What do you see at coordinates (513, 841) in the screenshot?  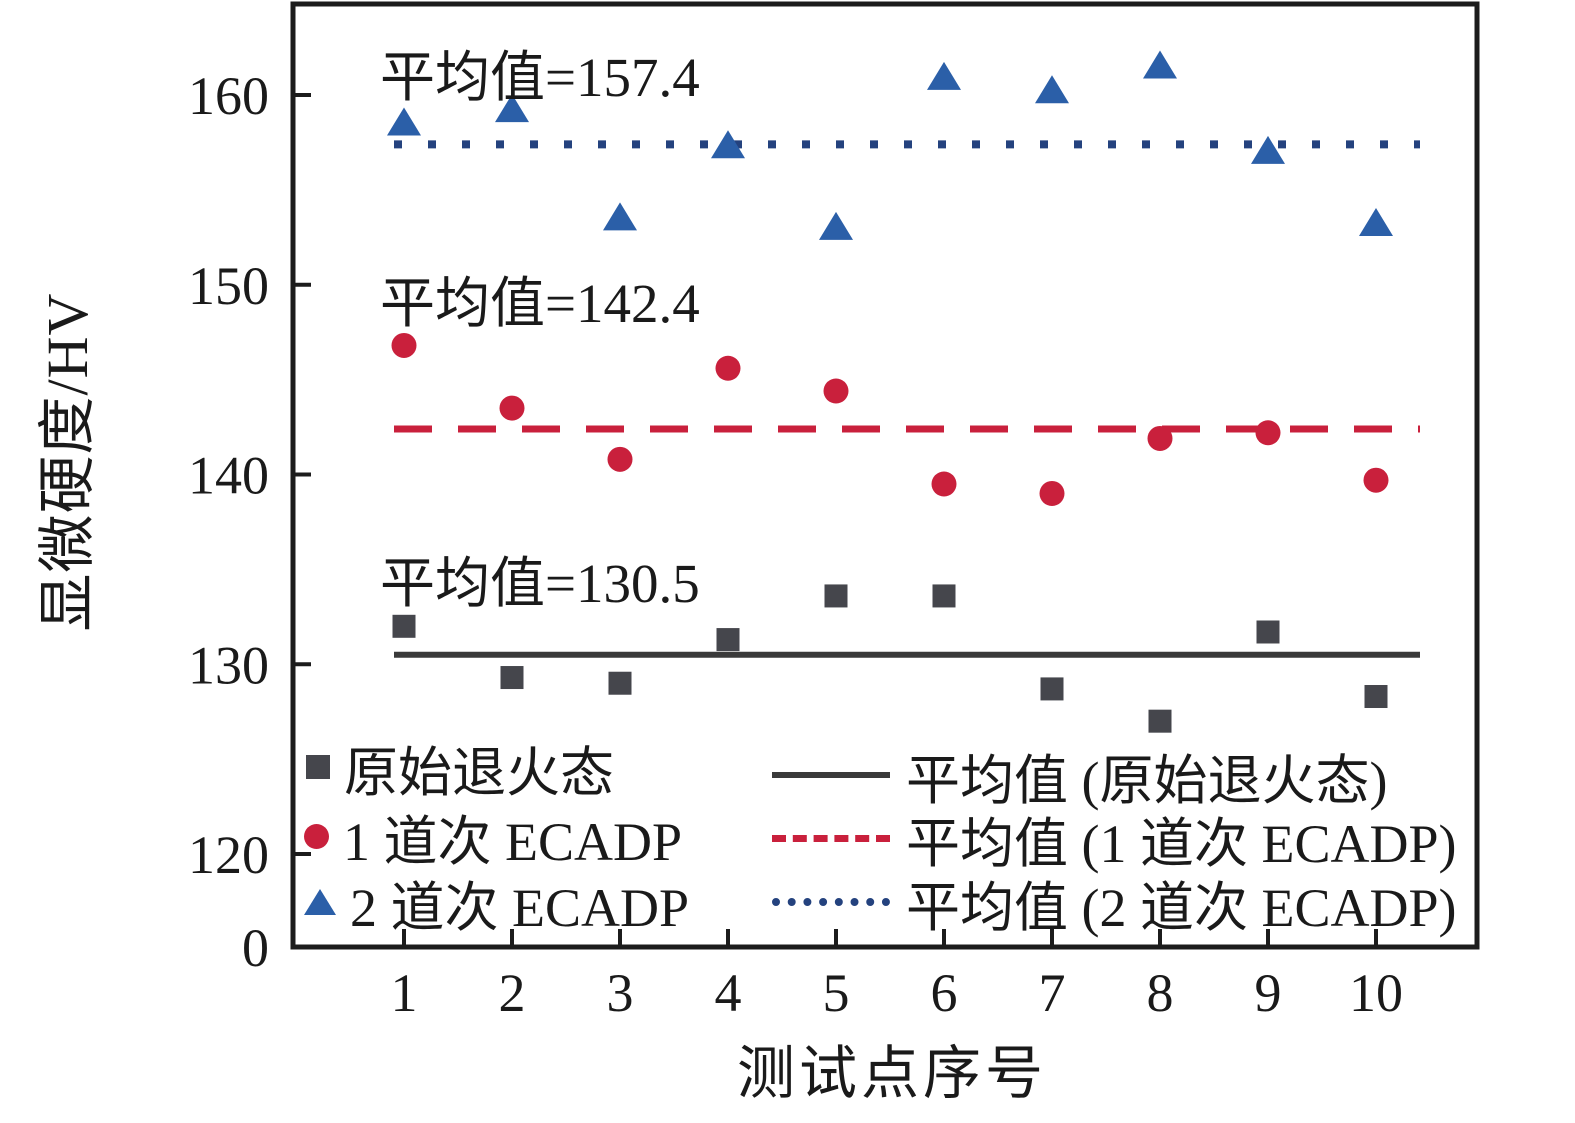 I see `legend-label: 1 道次 ECADP` at bounding box center [513, 841].